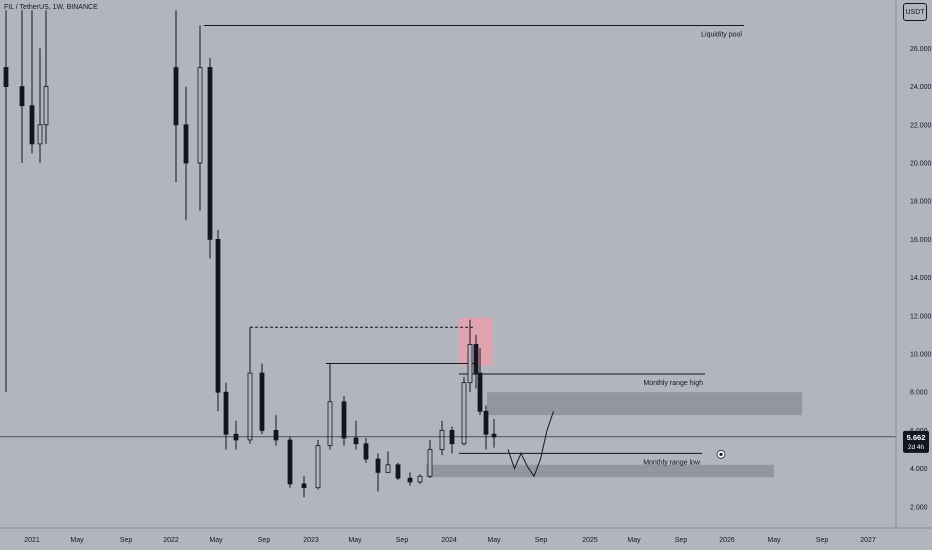 This screenshot has width=932, height=550. Describe the element at coordinates (921, 240) in the screenshot. I see `y-tick-label: 16.000` at that location.